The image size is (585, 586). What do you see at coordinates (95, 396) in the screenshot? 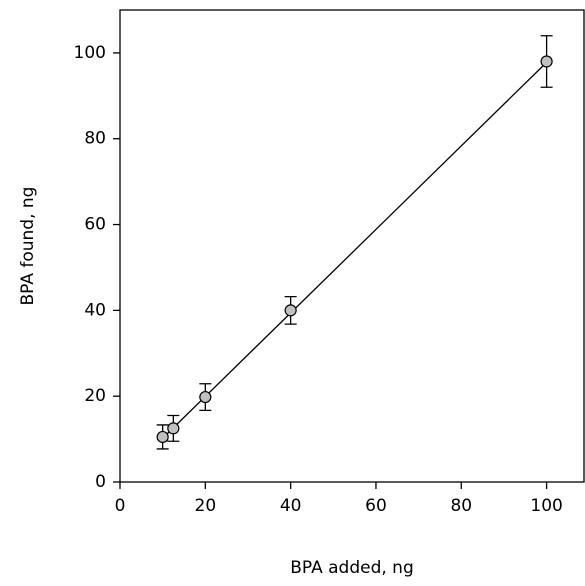
I see `y-tick-label: 20` at bounding box center [95, 396].